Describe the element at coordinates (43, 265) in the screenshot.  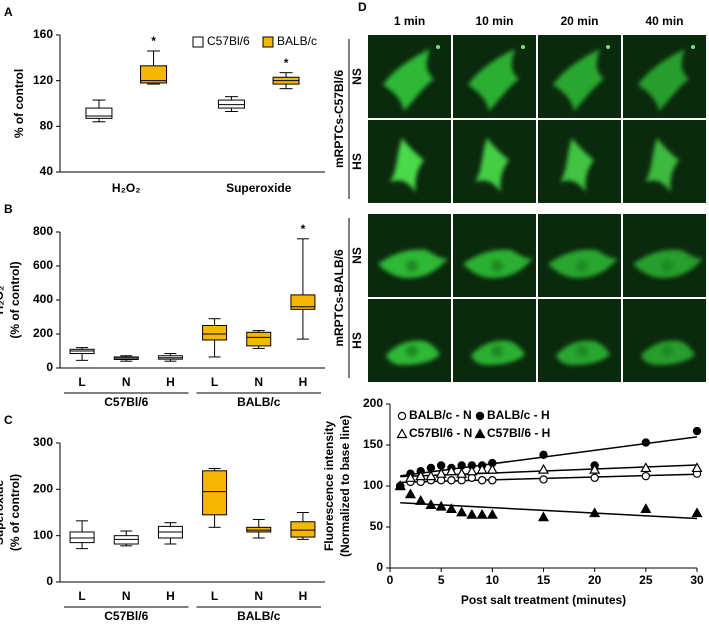
I see `y-tick-label: 600` at that location.